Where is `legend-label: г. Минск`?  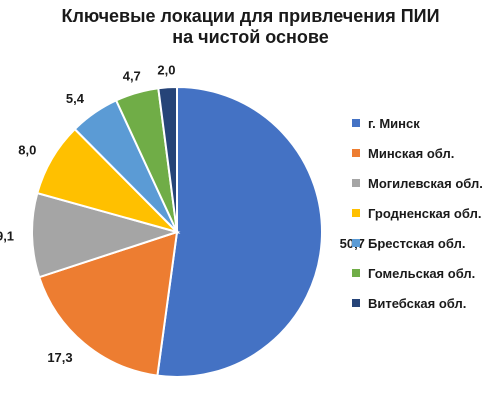
legend-label: г. Минск is located at coordinates (394, 123).